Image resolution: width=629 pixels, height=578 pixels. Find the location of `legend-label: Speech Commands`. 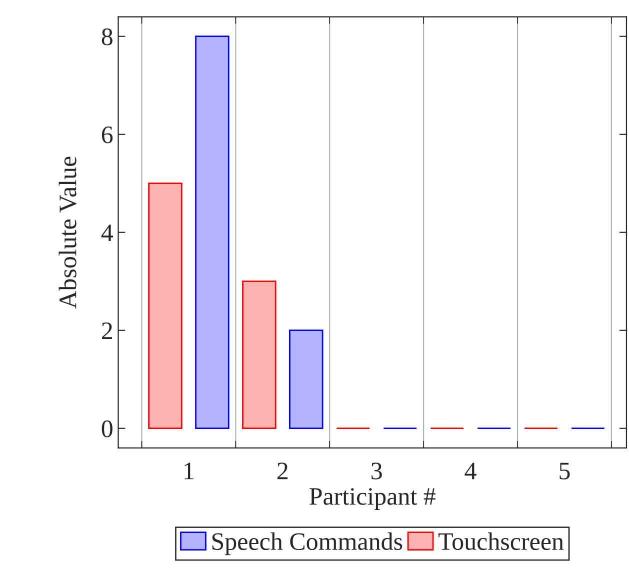

legend-label: Speech Commands is located at coordinates (307, 544).